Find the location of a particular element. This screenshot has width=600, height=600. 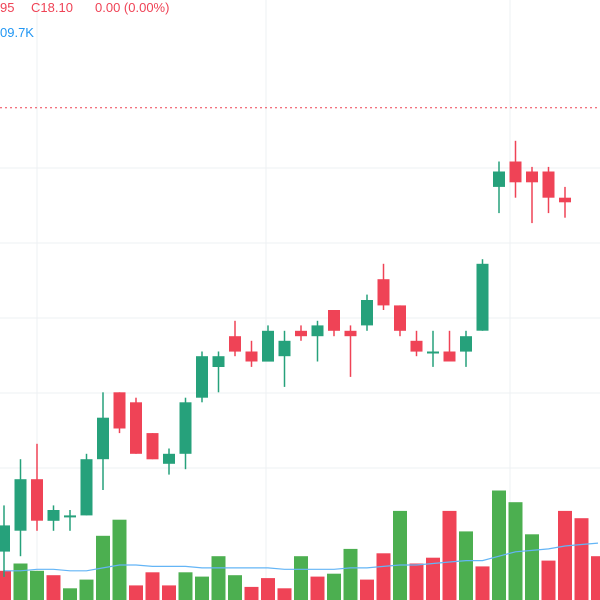

legend-ohlc-fragment: 95 is located at coordinates (7, 7).